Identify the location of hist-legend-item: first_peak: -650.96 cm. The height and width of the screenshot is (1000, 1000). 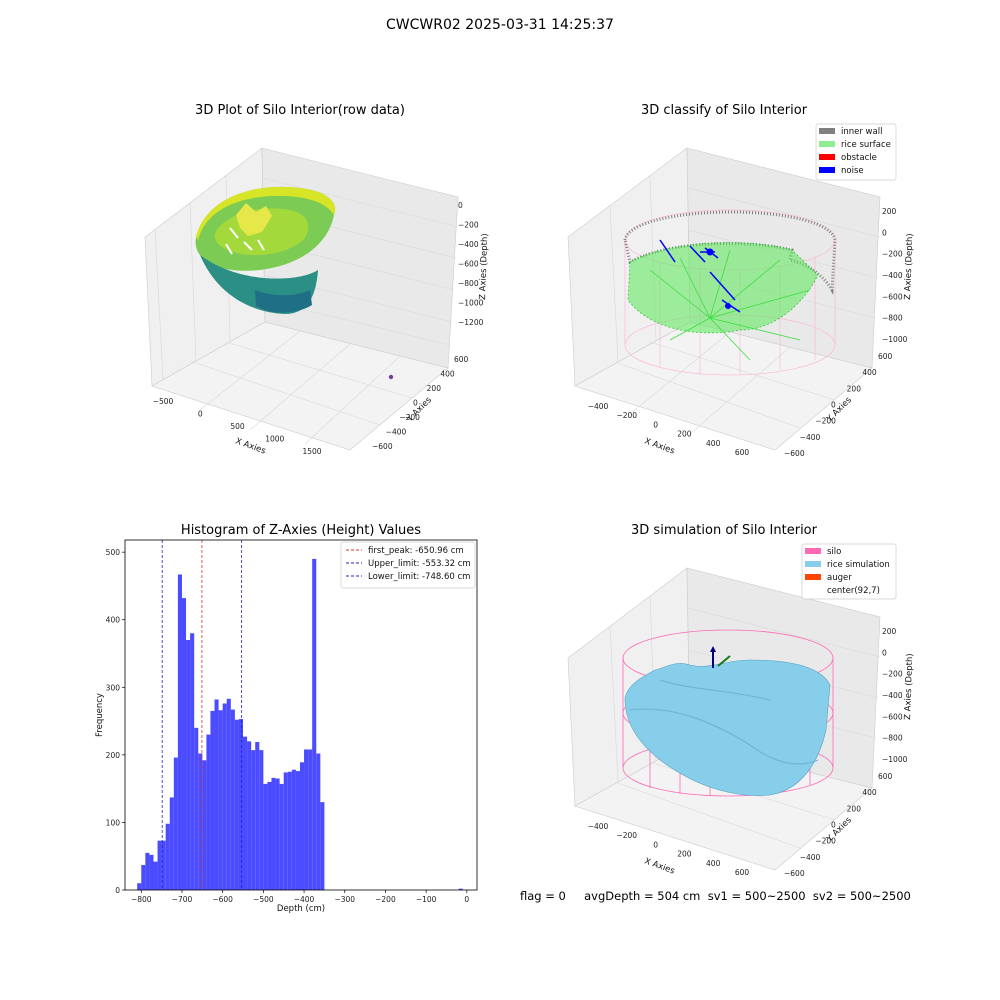
(416, 551).